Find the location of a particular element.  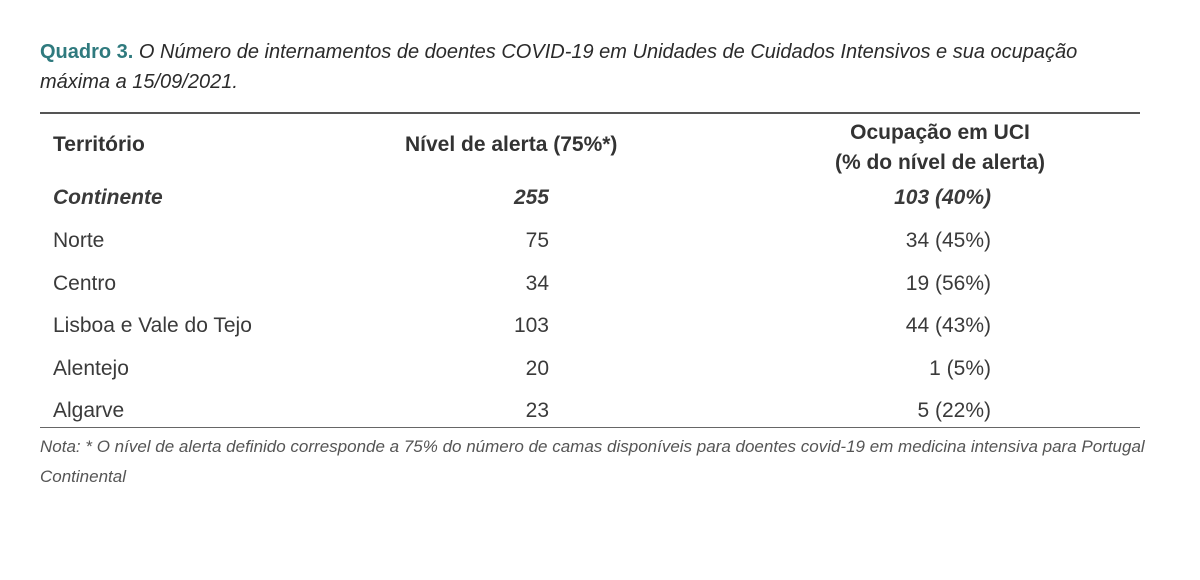

cell-occupancy: 44 (43%) is located at coordinates (948, 325).